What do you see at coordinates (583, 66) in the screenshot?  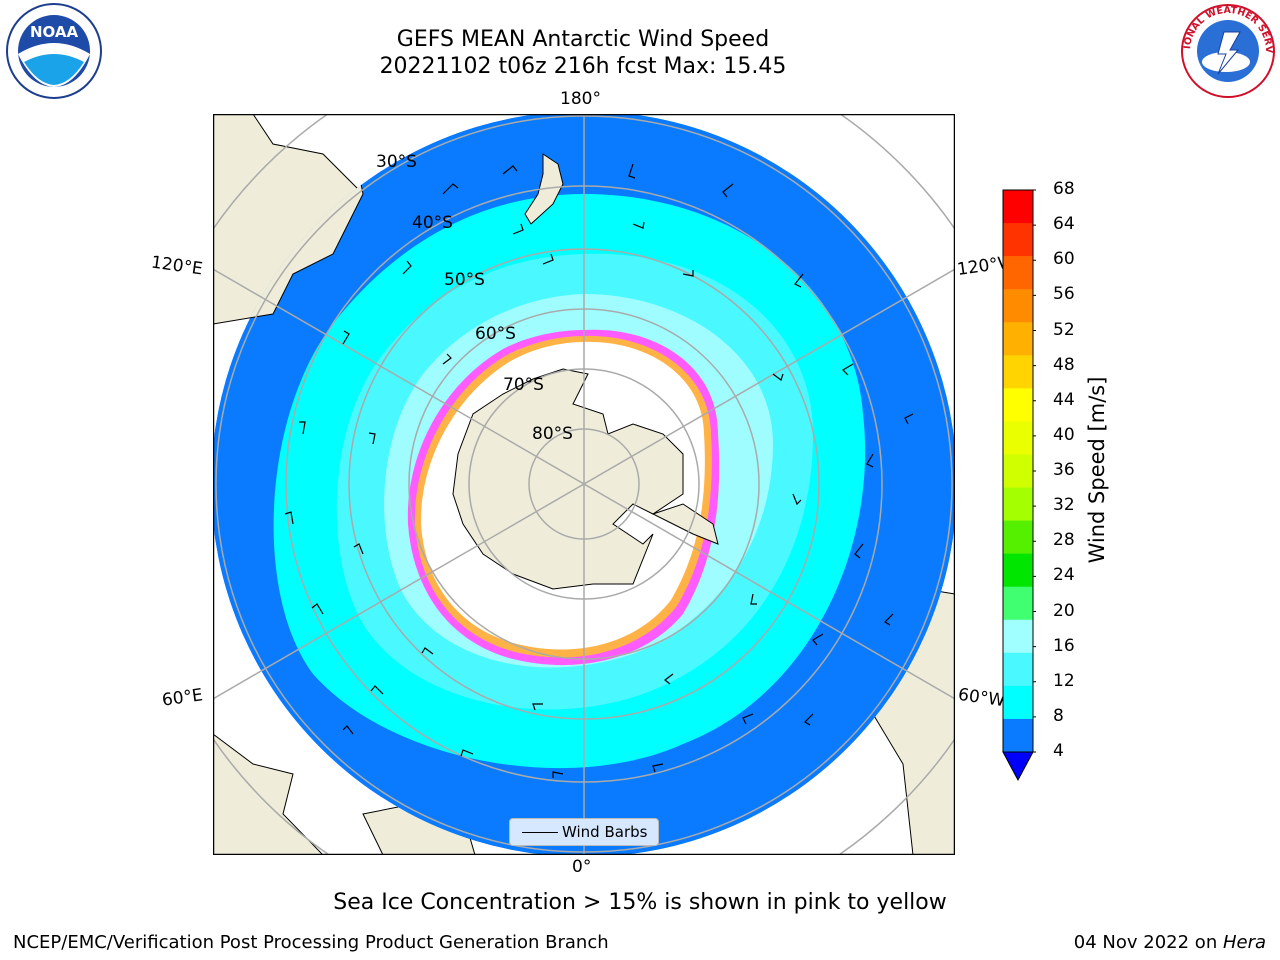 I see `map-subtitle: 20221102 t06z 216h fcst Max: 15.45` at bounding box center [583, 66].